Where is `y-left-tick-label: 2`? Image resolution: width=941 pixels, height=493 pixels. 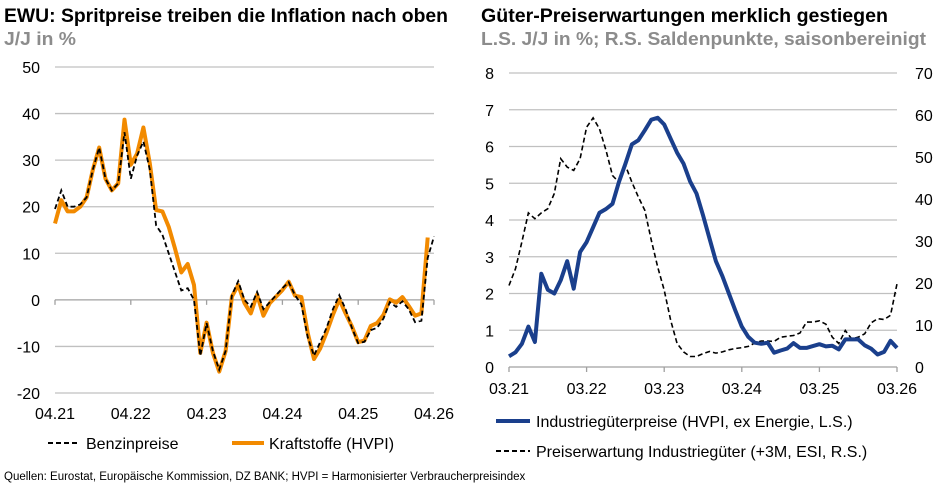
y-left-tick-label: 2 is located at coordinates (489, 295).